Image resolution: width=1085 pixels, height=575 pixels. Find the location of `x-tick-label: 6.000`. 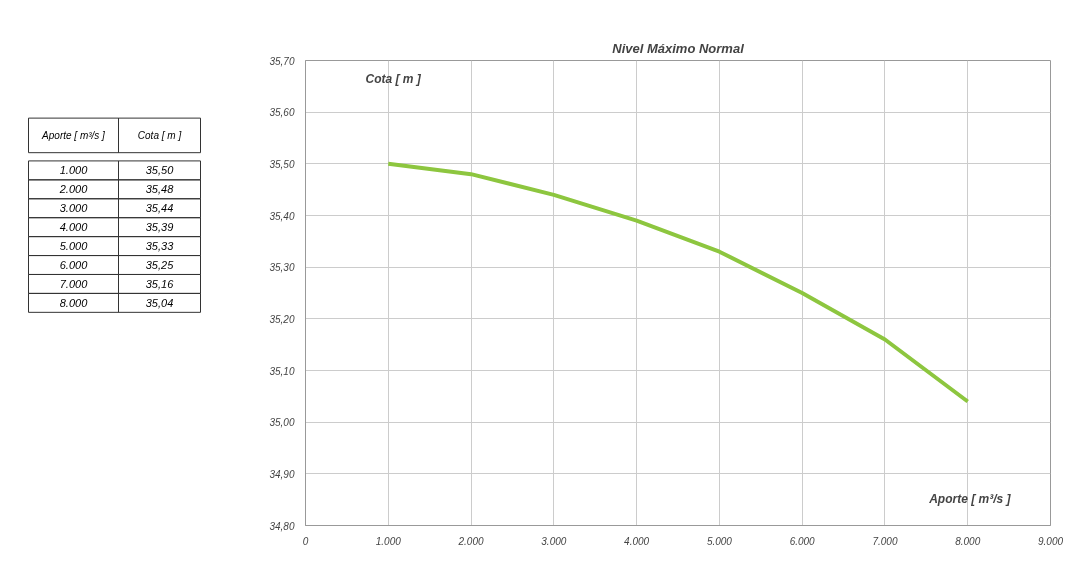

x-tick-label: 6.000 is located at coordinates (802, 541).